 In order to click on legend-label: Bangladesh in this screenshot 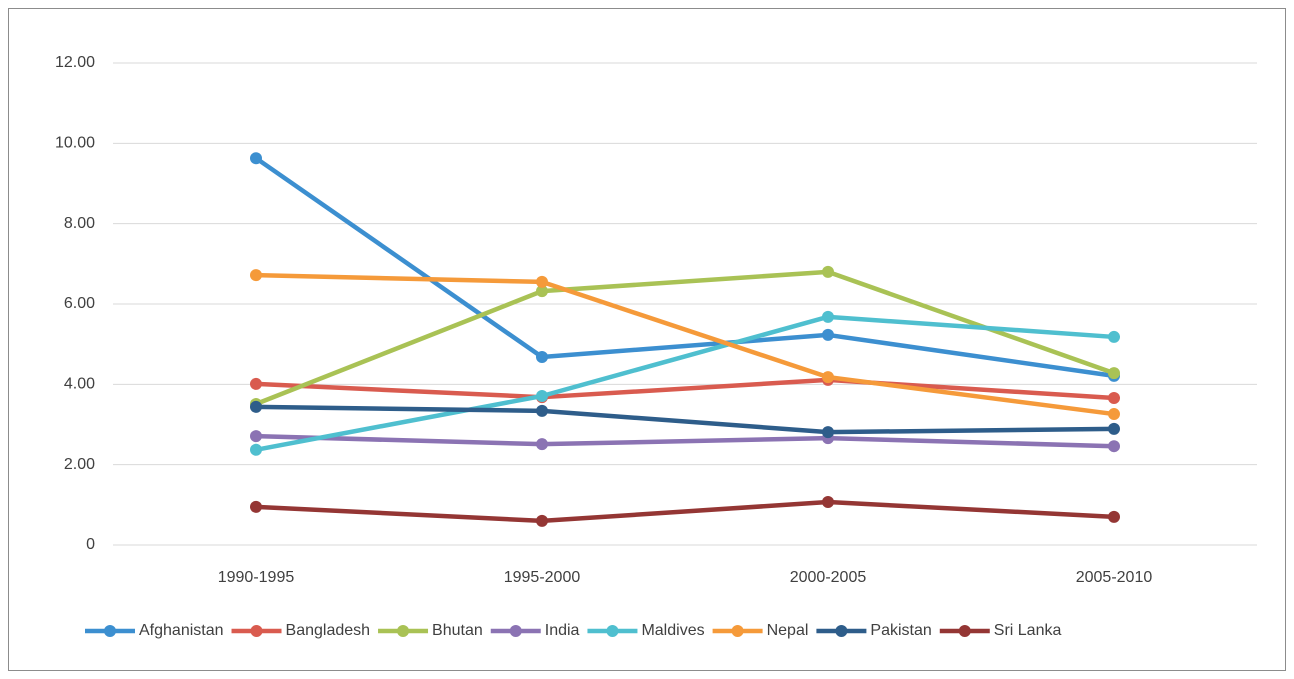, I will do `click(328, 630)`.